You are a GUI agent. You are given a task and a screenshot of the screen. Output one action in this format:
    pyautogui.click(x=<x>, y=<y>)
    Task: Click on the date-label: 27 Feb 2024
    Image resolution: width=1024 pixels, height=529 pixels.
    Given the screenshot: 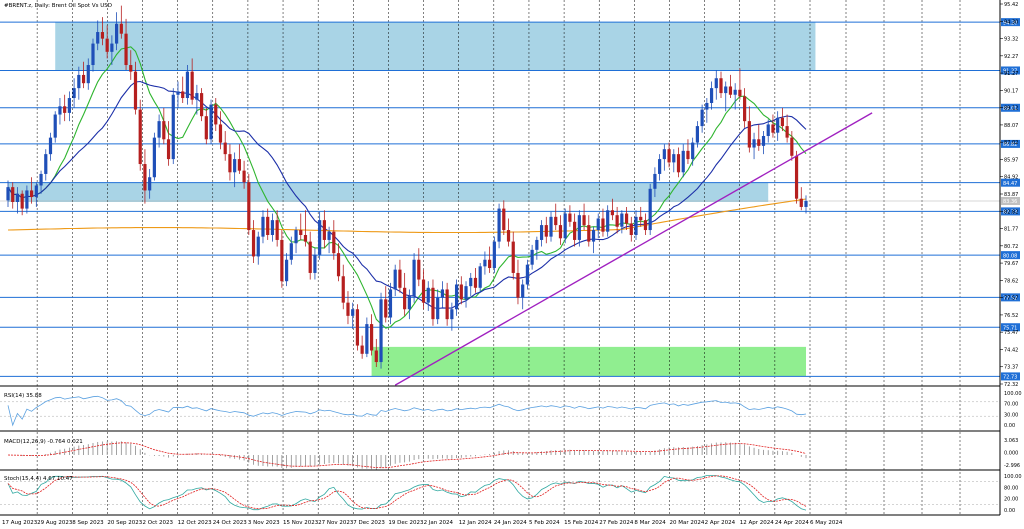 What is the action you would take?
    pyautogui.click(x=616, y=523)
    